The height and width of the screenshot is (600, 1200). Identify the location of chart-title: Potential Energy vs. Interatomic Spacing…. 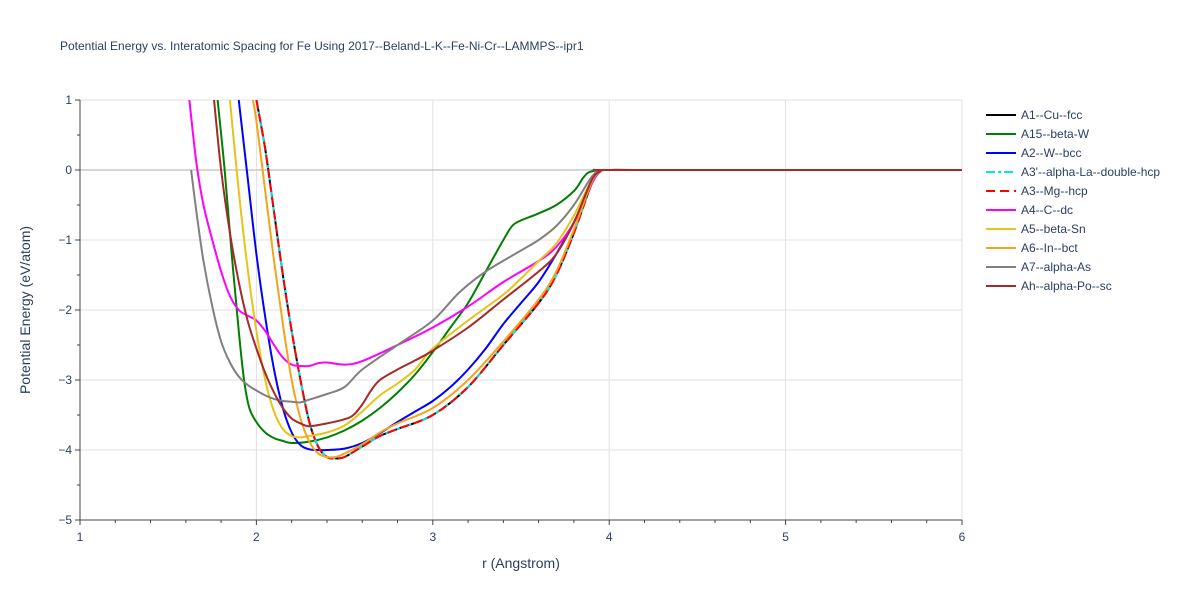
(322, 46).